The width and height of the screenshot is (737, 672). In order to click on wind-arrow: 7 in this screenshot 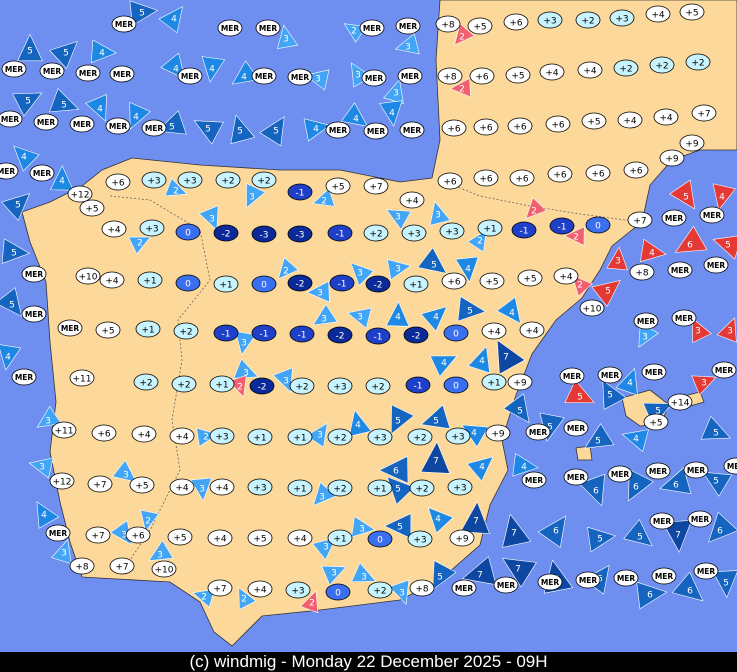, I will do `click(511, 357)`.